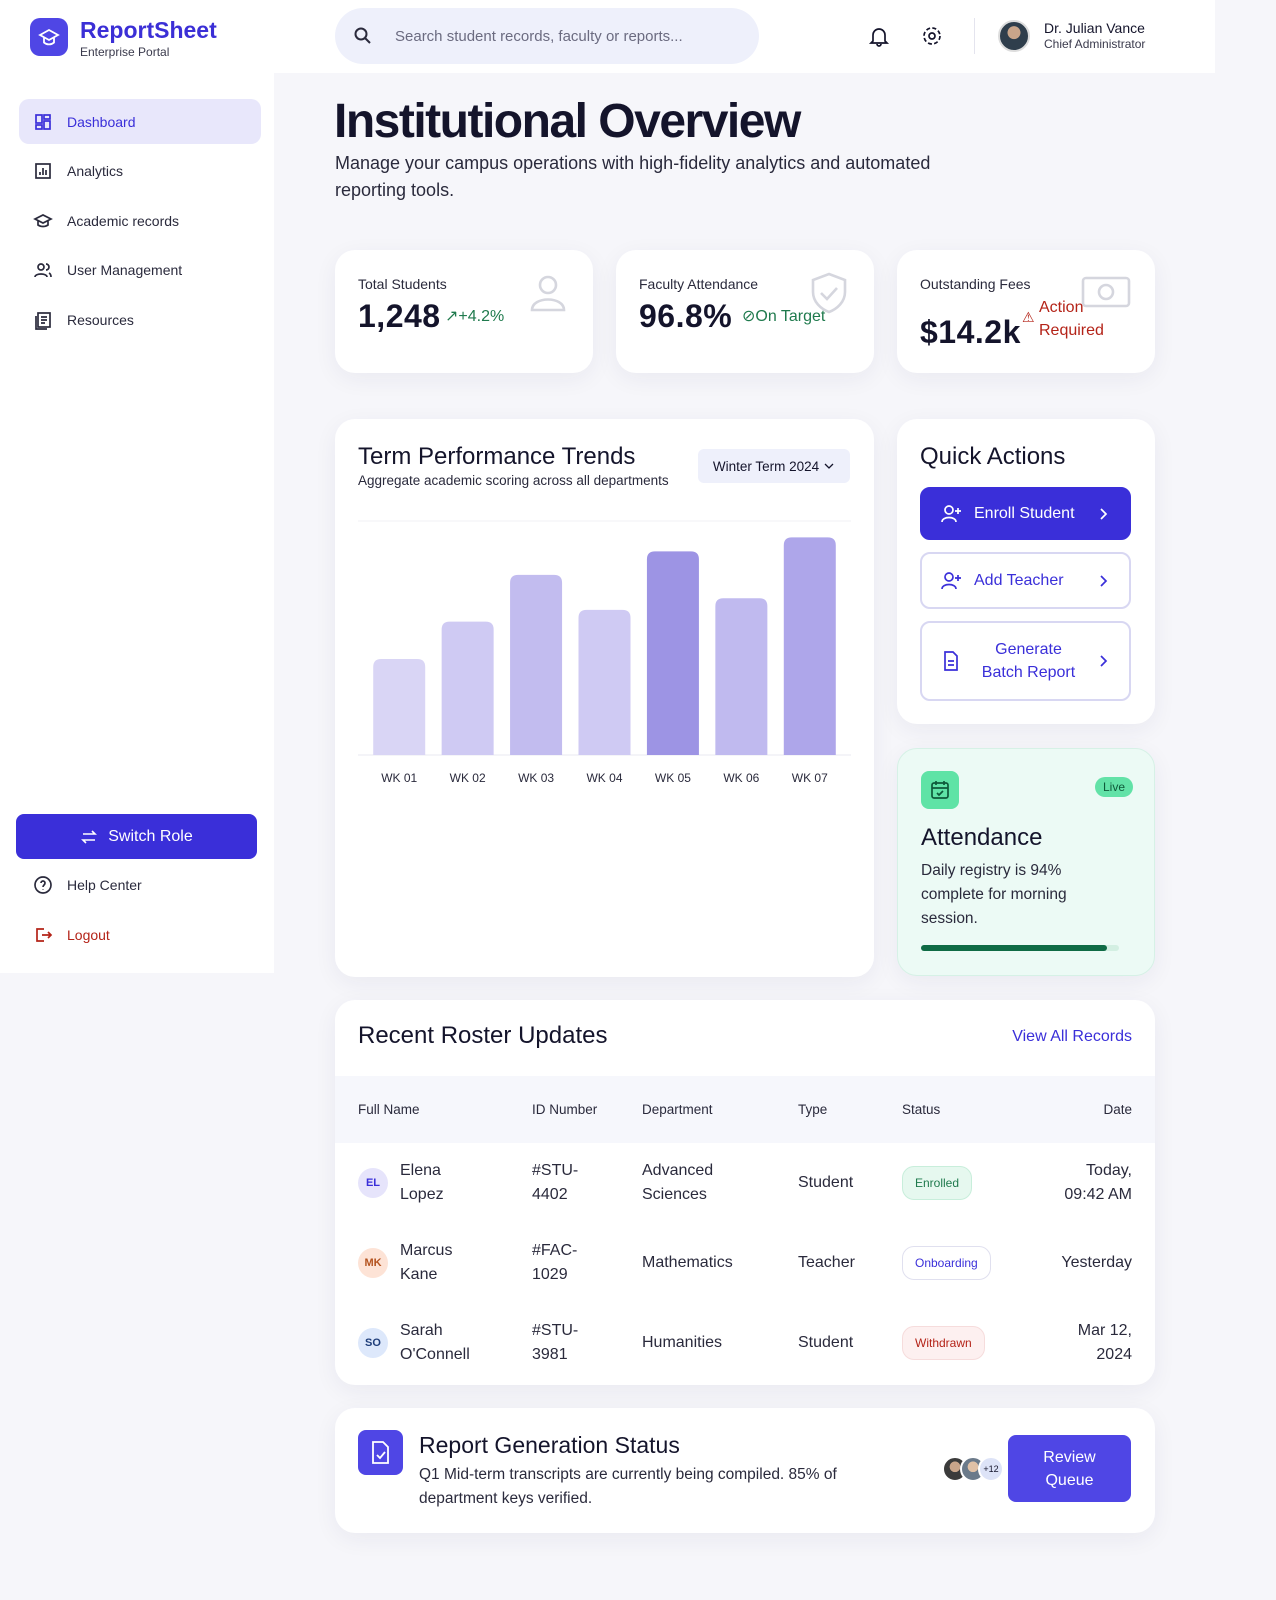  What do you see at coordinates (140, 269) in the screenshot?
I see `nav-item: User Management` at bounding box center [140, 269].